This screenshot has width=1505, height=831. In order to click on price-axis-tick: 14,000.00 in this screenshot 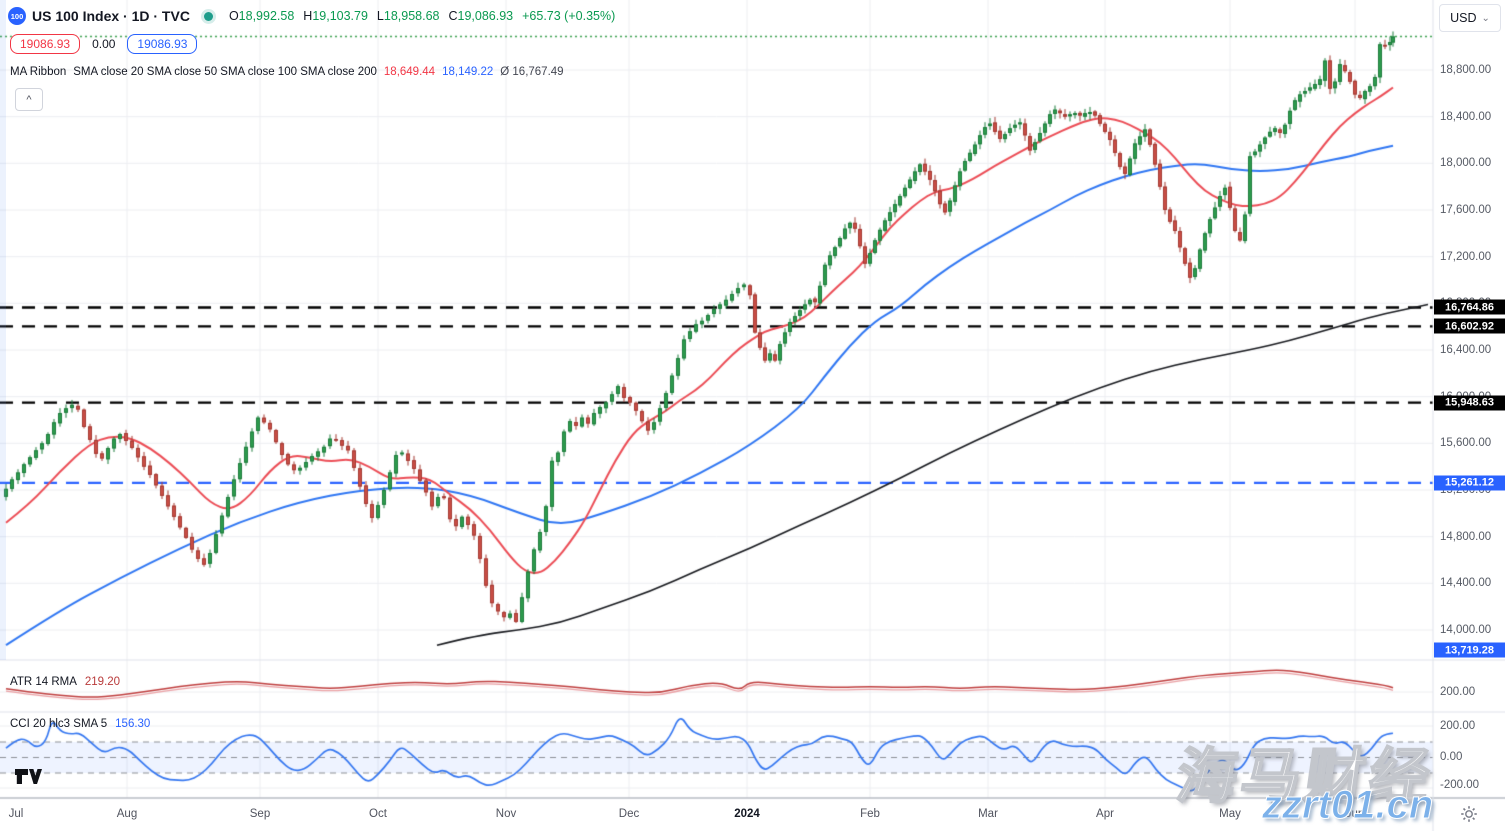, I will do `click(1466, 630)`.